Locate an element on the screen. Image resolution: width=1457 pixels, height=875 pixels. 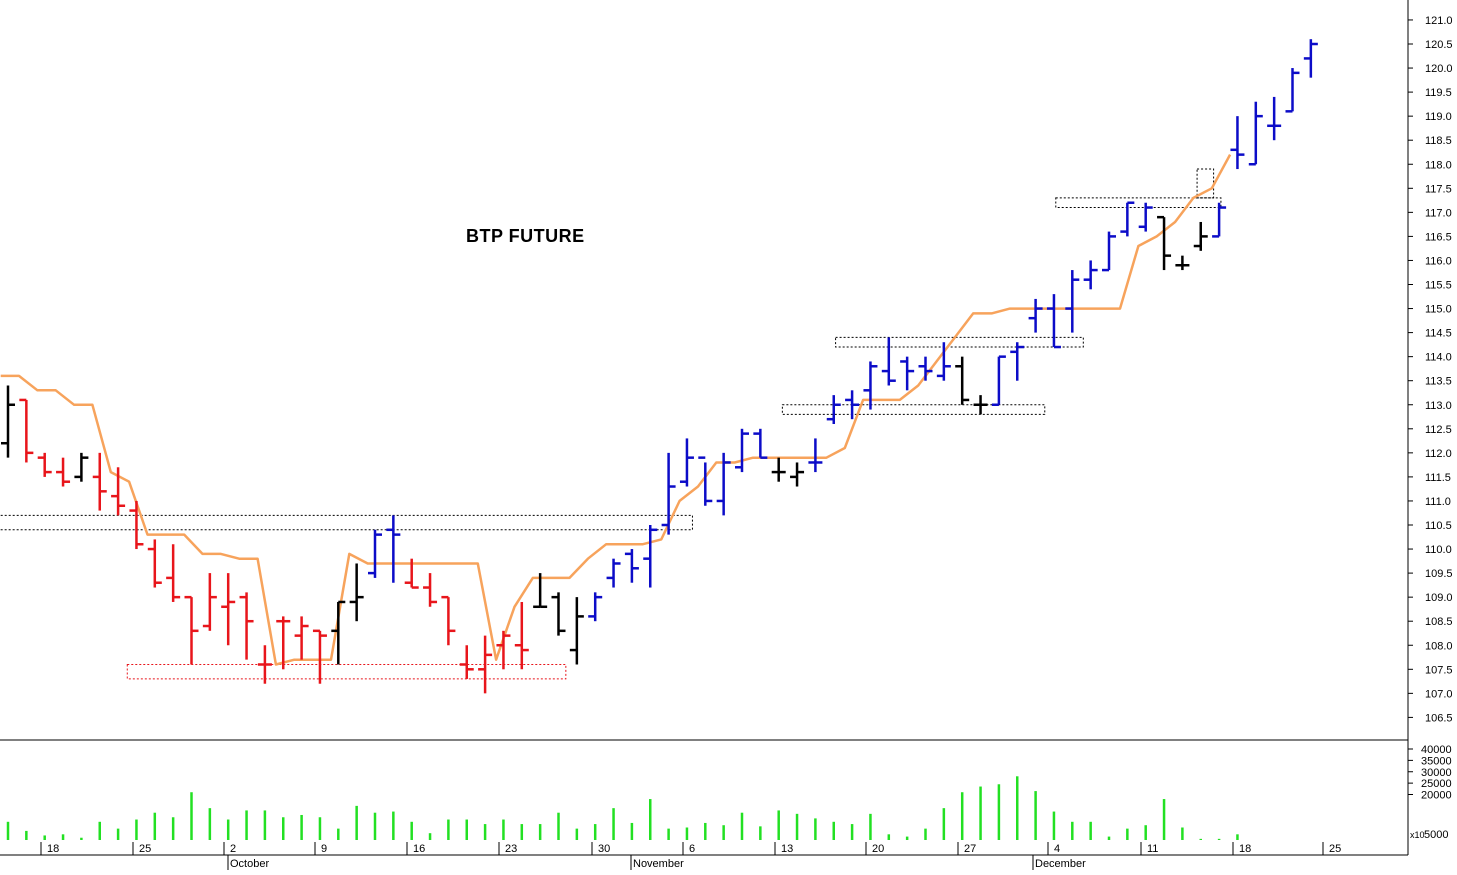
price-tick-label-29: 121.0 is located at coordinates (1439, 21).